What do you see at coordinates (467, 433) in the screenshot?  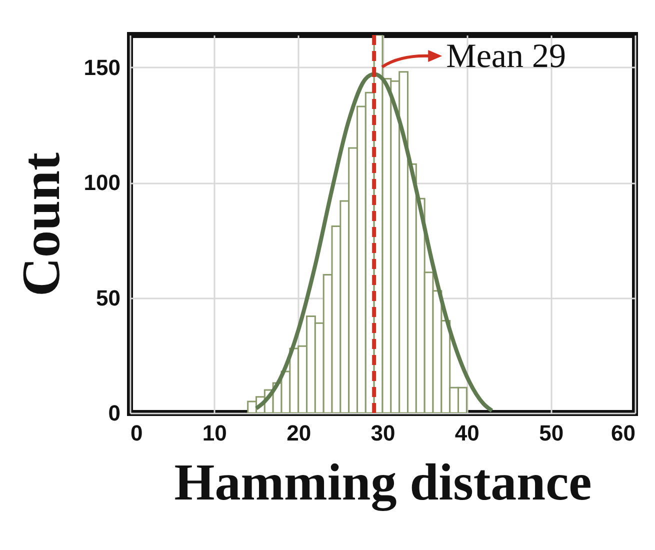 I see `x-tick-label: 40` at bounding box center [467, 433].